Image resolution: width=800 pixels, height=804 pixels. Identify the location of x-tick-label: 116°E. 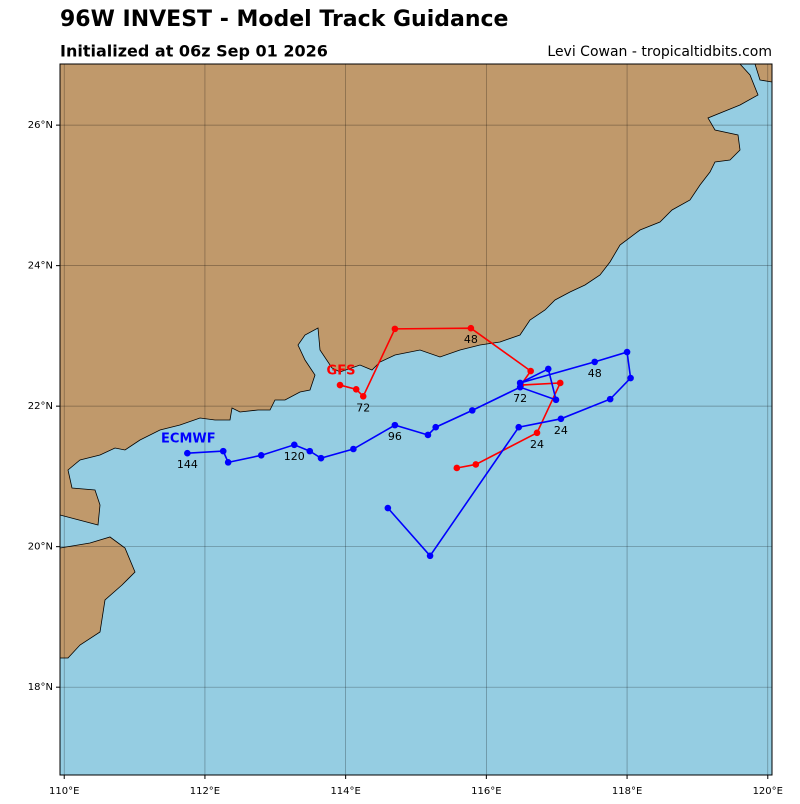
(486, 791).